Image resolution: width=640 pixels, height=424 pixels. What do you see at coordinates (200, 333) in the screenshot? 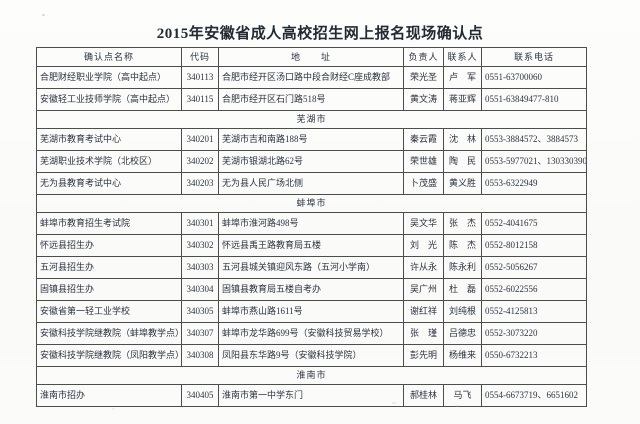
I see `cell-code: 340307` at bounding box center [200, 333].